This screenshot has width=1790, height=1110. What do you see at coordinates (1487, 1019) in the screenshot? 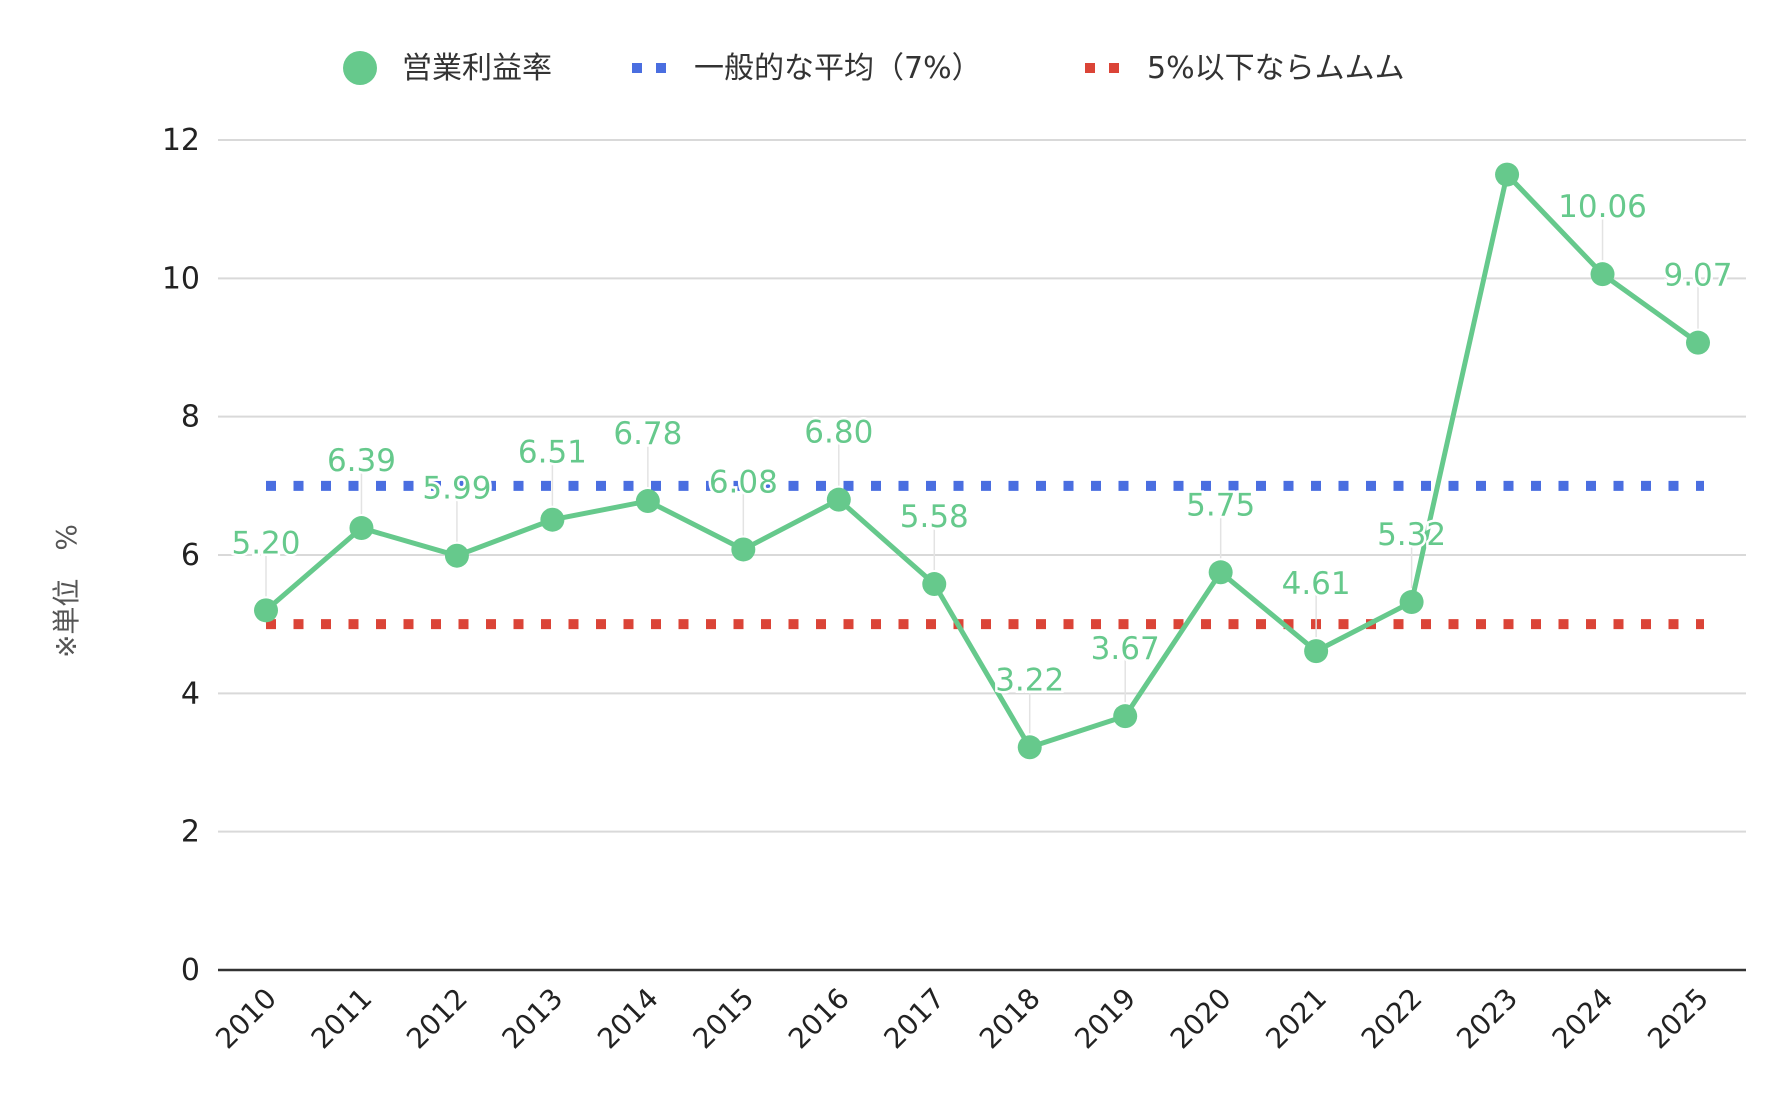
I see `x-tick-label: 2023` at bounding box center [1487, 1019].